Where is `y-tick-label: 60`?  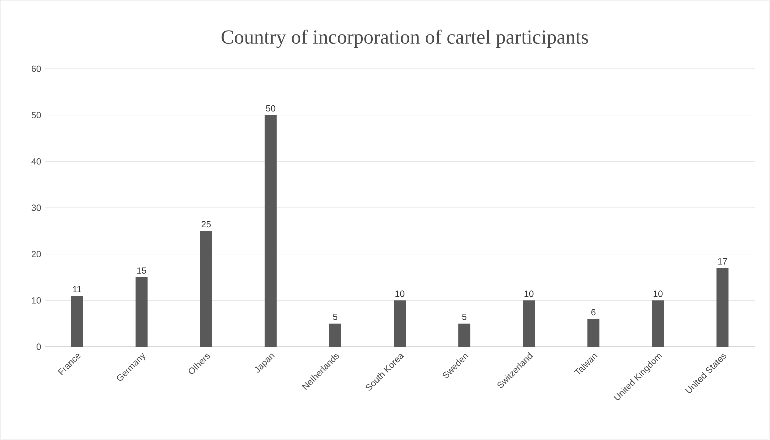 y-tick-label: 60 is located at coordinates (37, 69).